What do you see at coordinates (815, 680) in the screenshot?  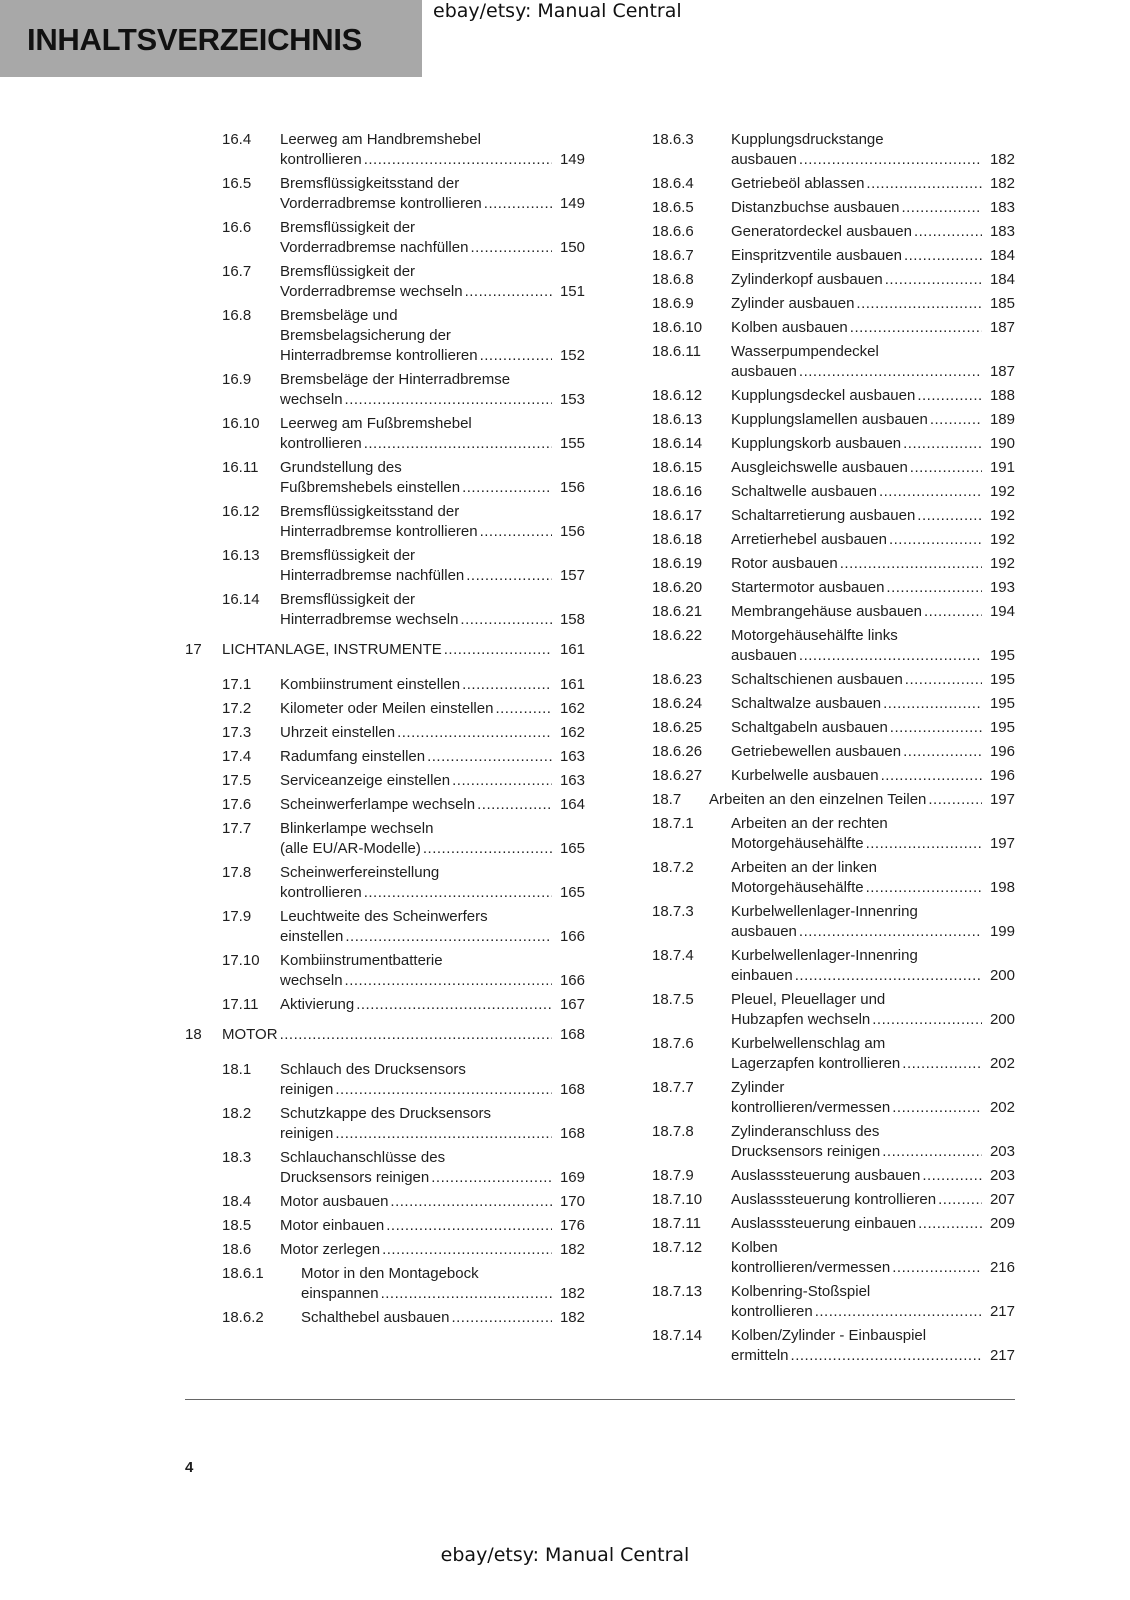 I see `toc-entry: 18.6.23 Schaltschienen ausbauen 195` at bounding box center [815, 680].